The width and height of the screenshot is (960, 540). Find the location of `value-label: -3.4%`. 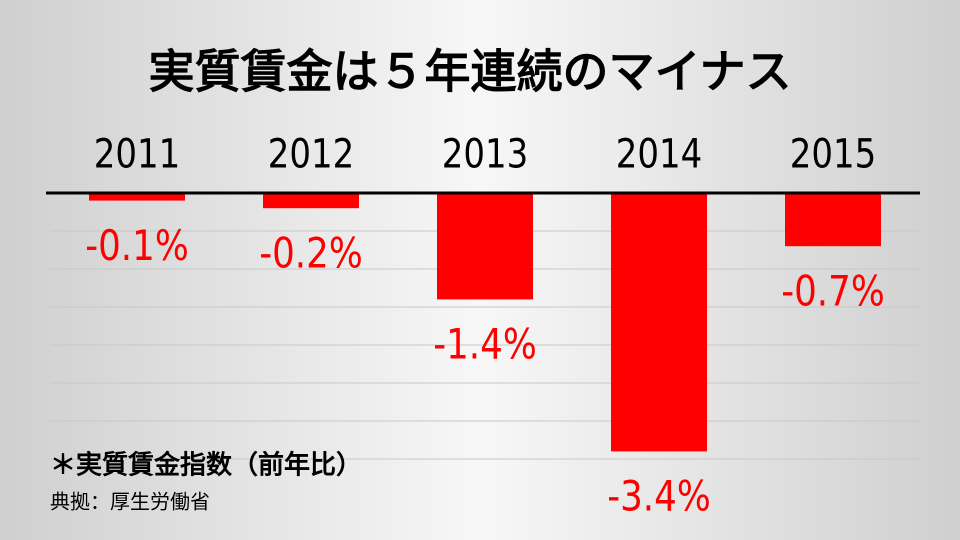

value-label: -3.4% is located at coordinates (659, 497).